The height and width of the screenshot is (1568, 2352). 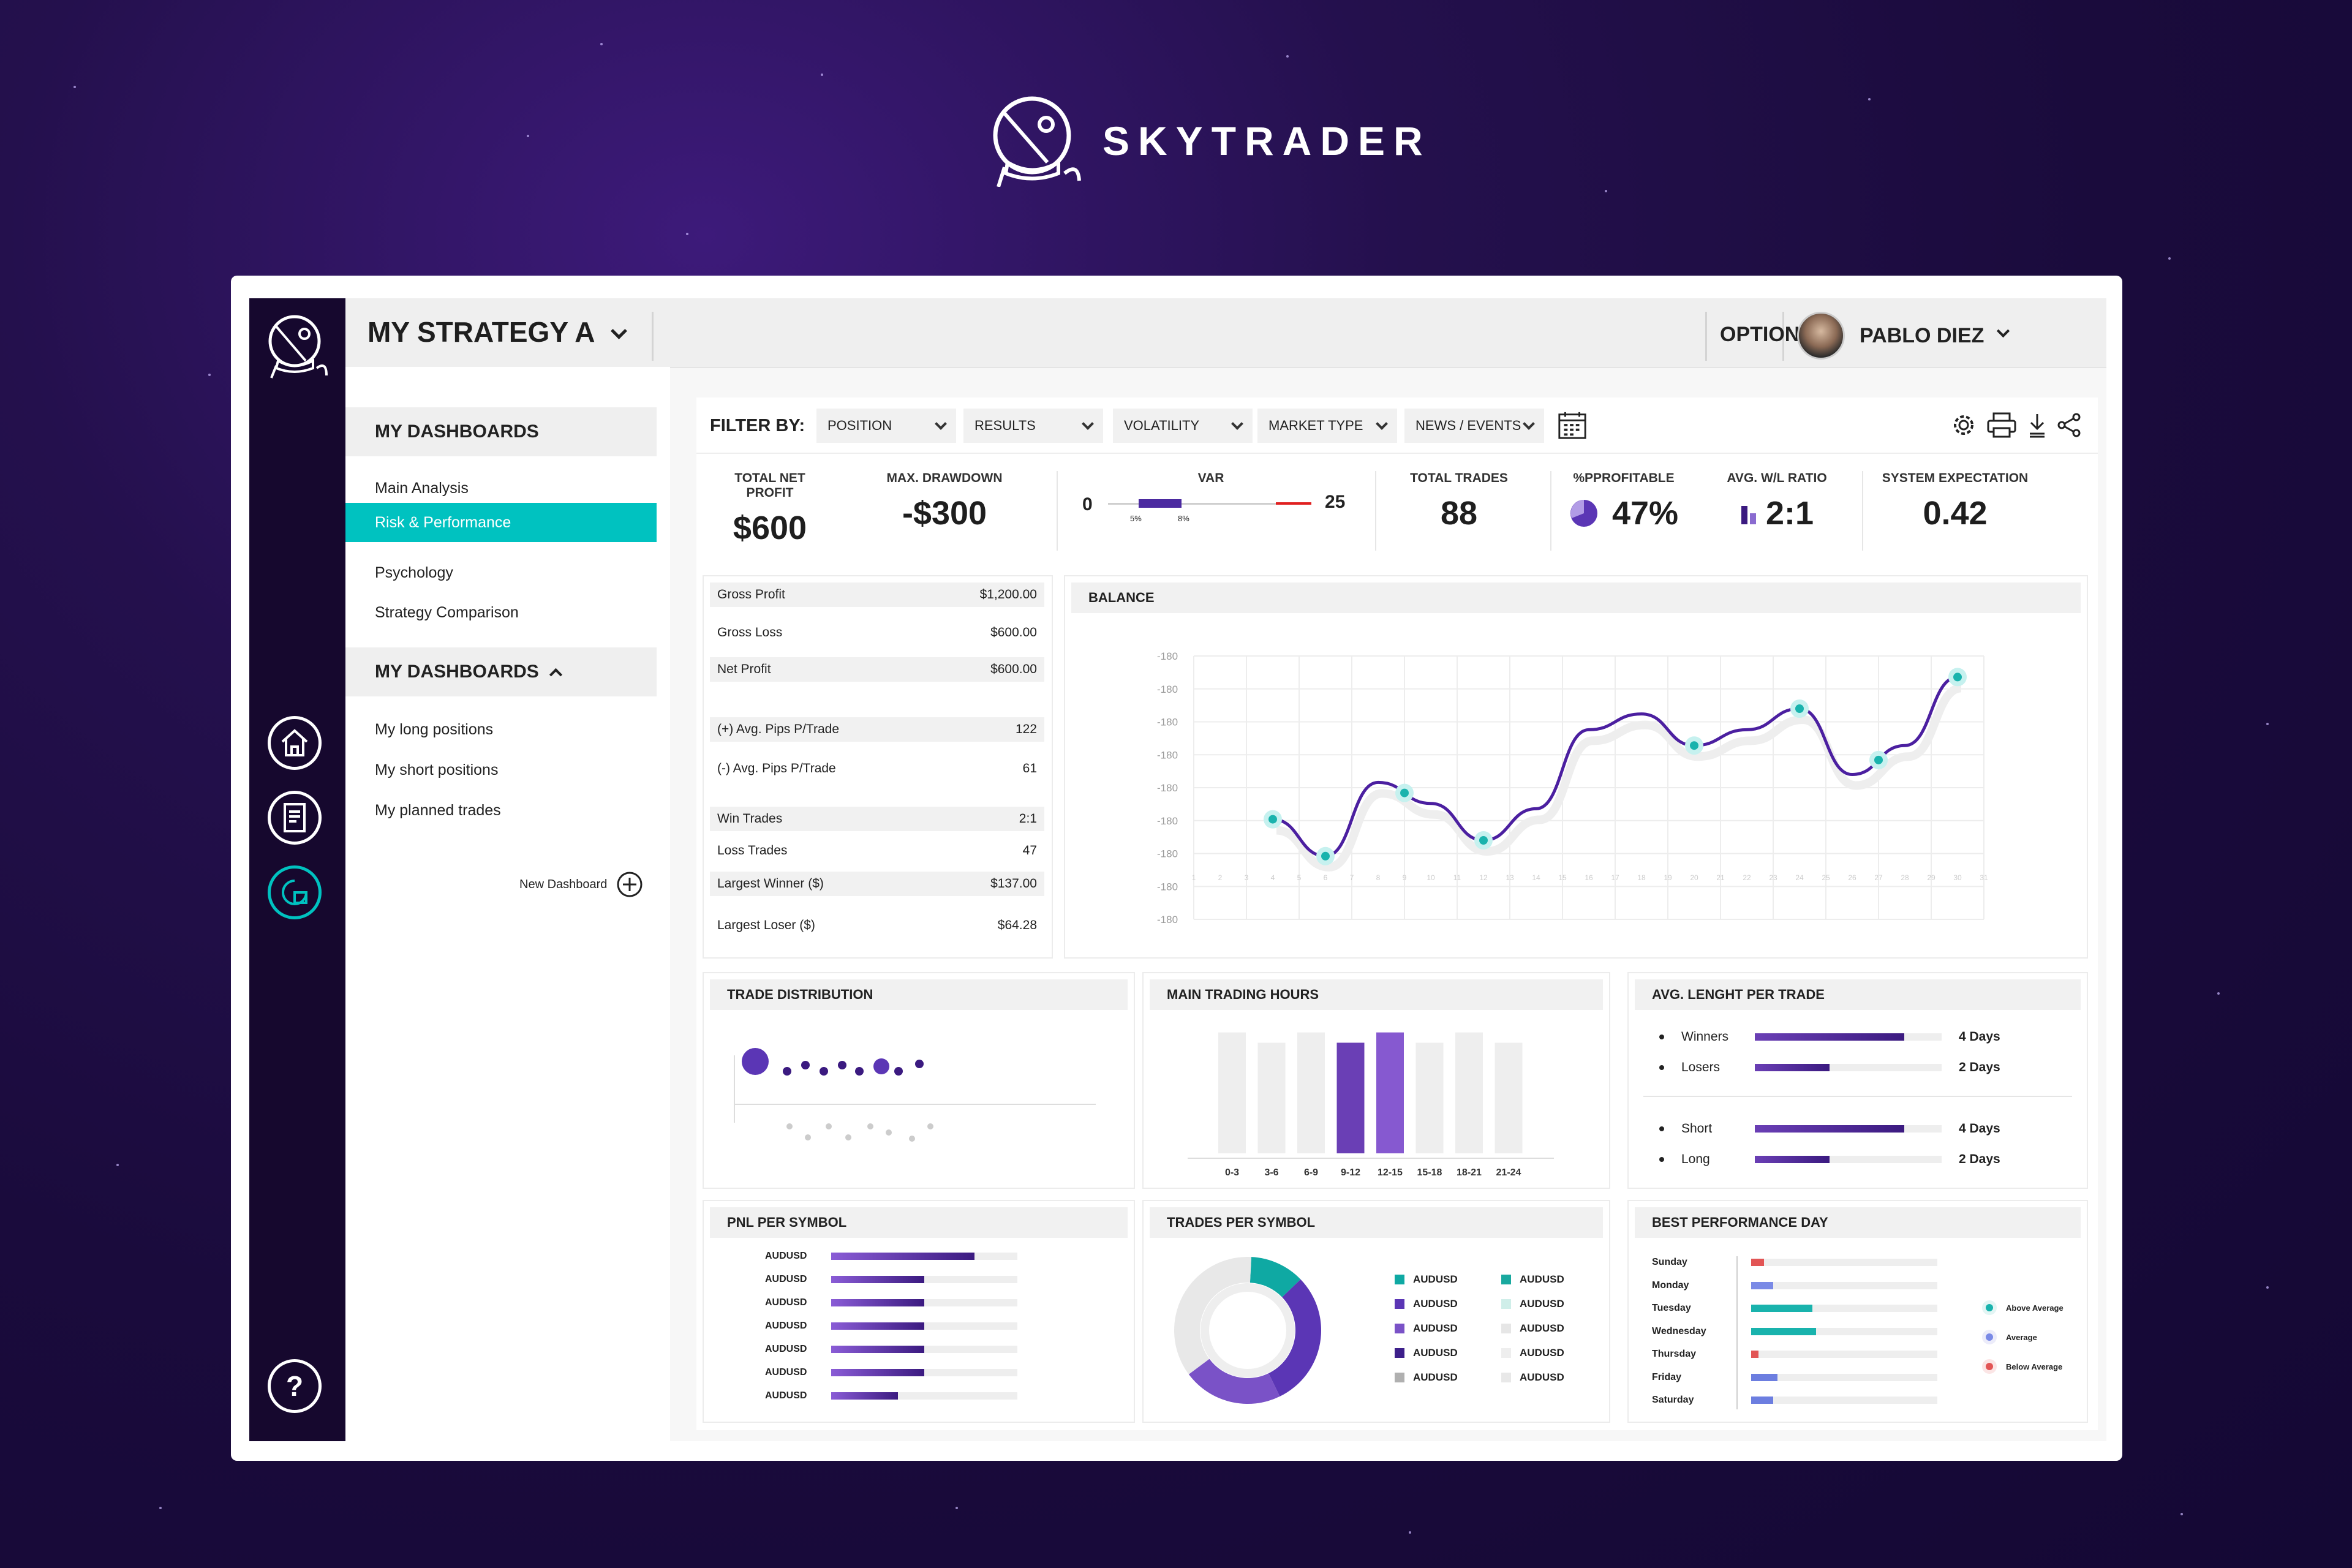 What do you see at coordinates (1211, 513) in the screenshot?
I see `var-gauge: 0 25 5% 8%` at bounding box center [1211, 513].